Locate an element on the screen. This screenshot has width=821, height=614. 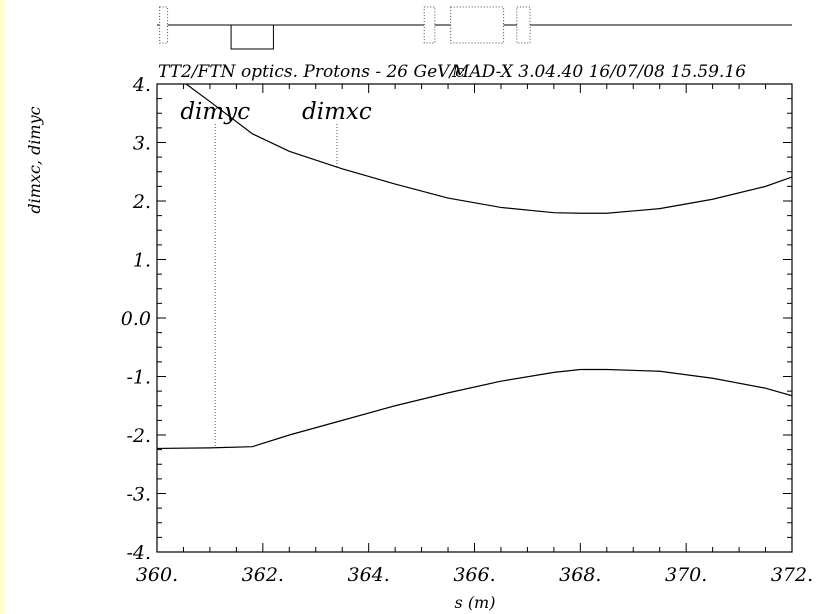
chart-subtitle: MAD-X 3.04.40 16/07/08 15.59.16 is located at coordinates (598, 72).